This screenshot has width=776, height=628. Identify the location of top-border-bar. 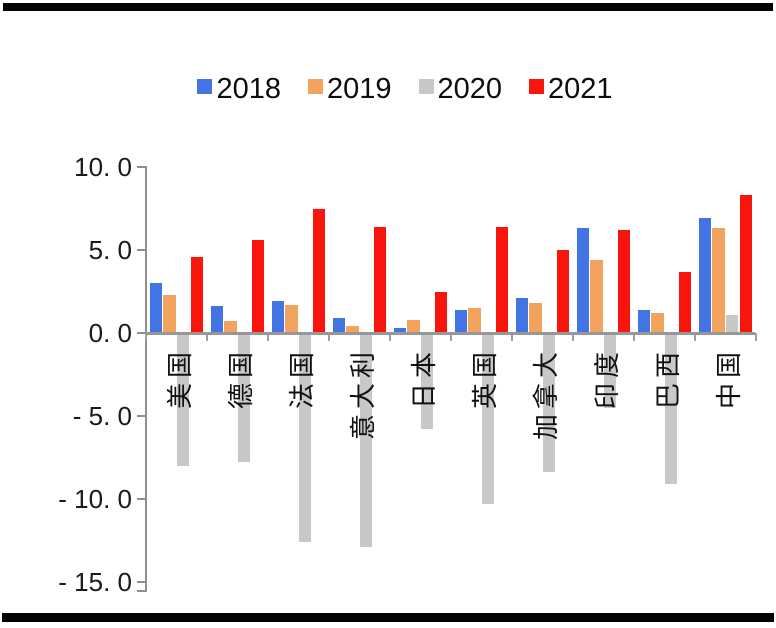
(388, 7).